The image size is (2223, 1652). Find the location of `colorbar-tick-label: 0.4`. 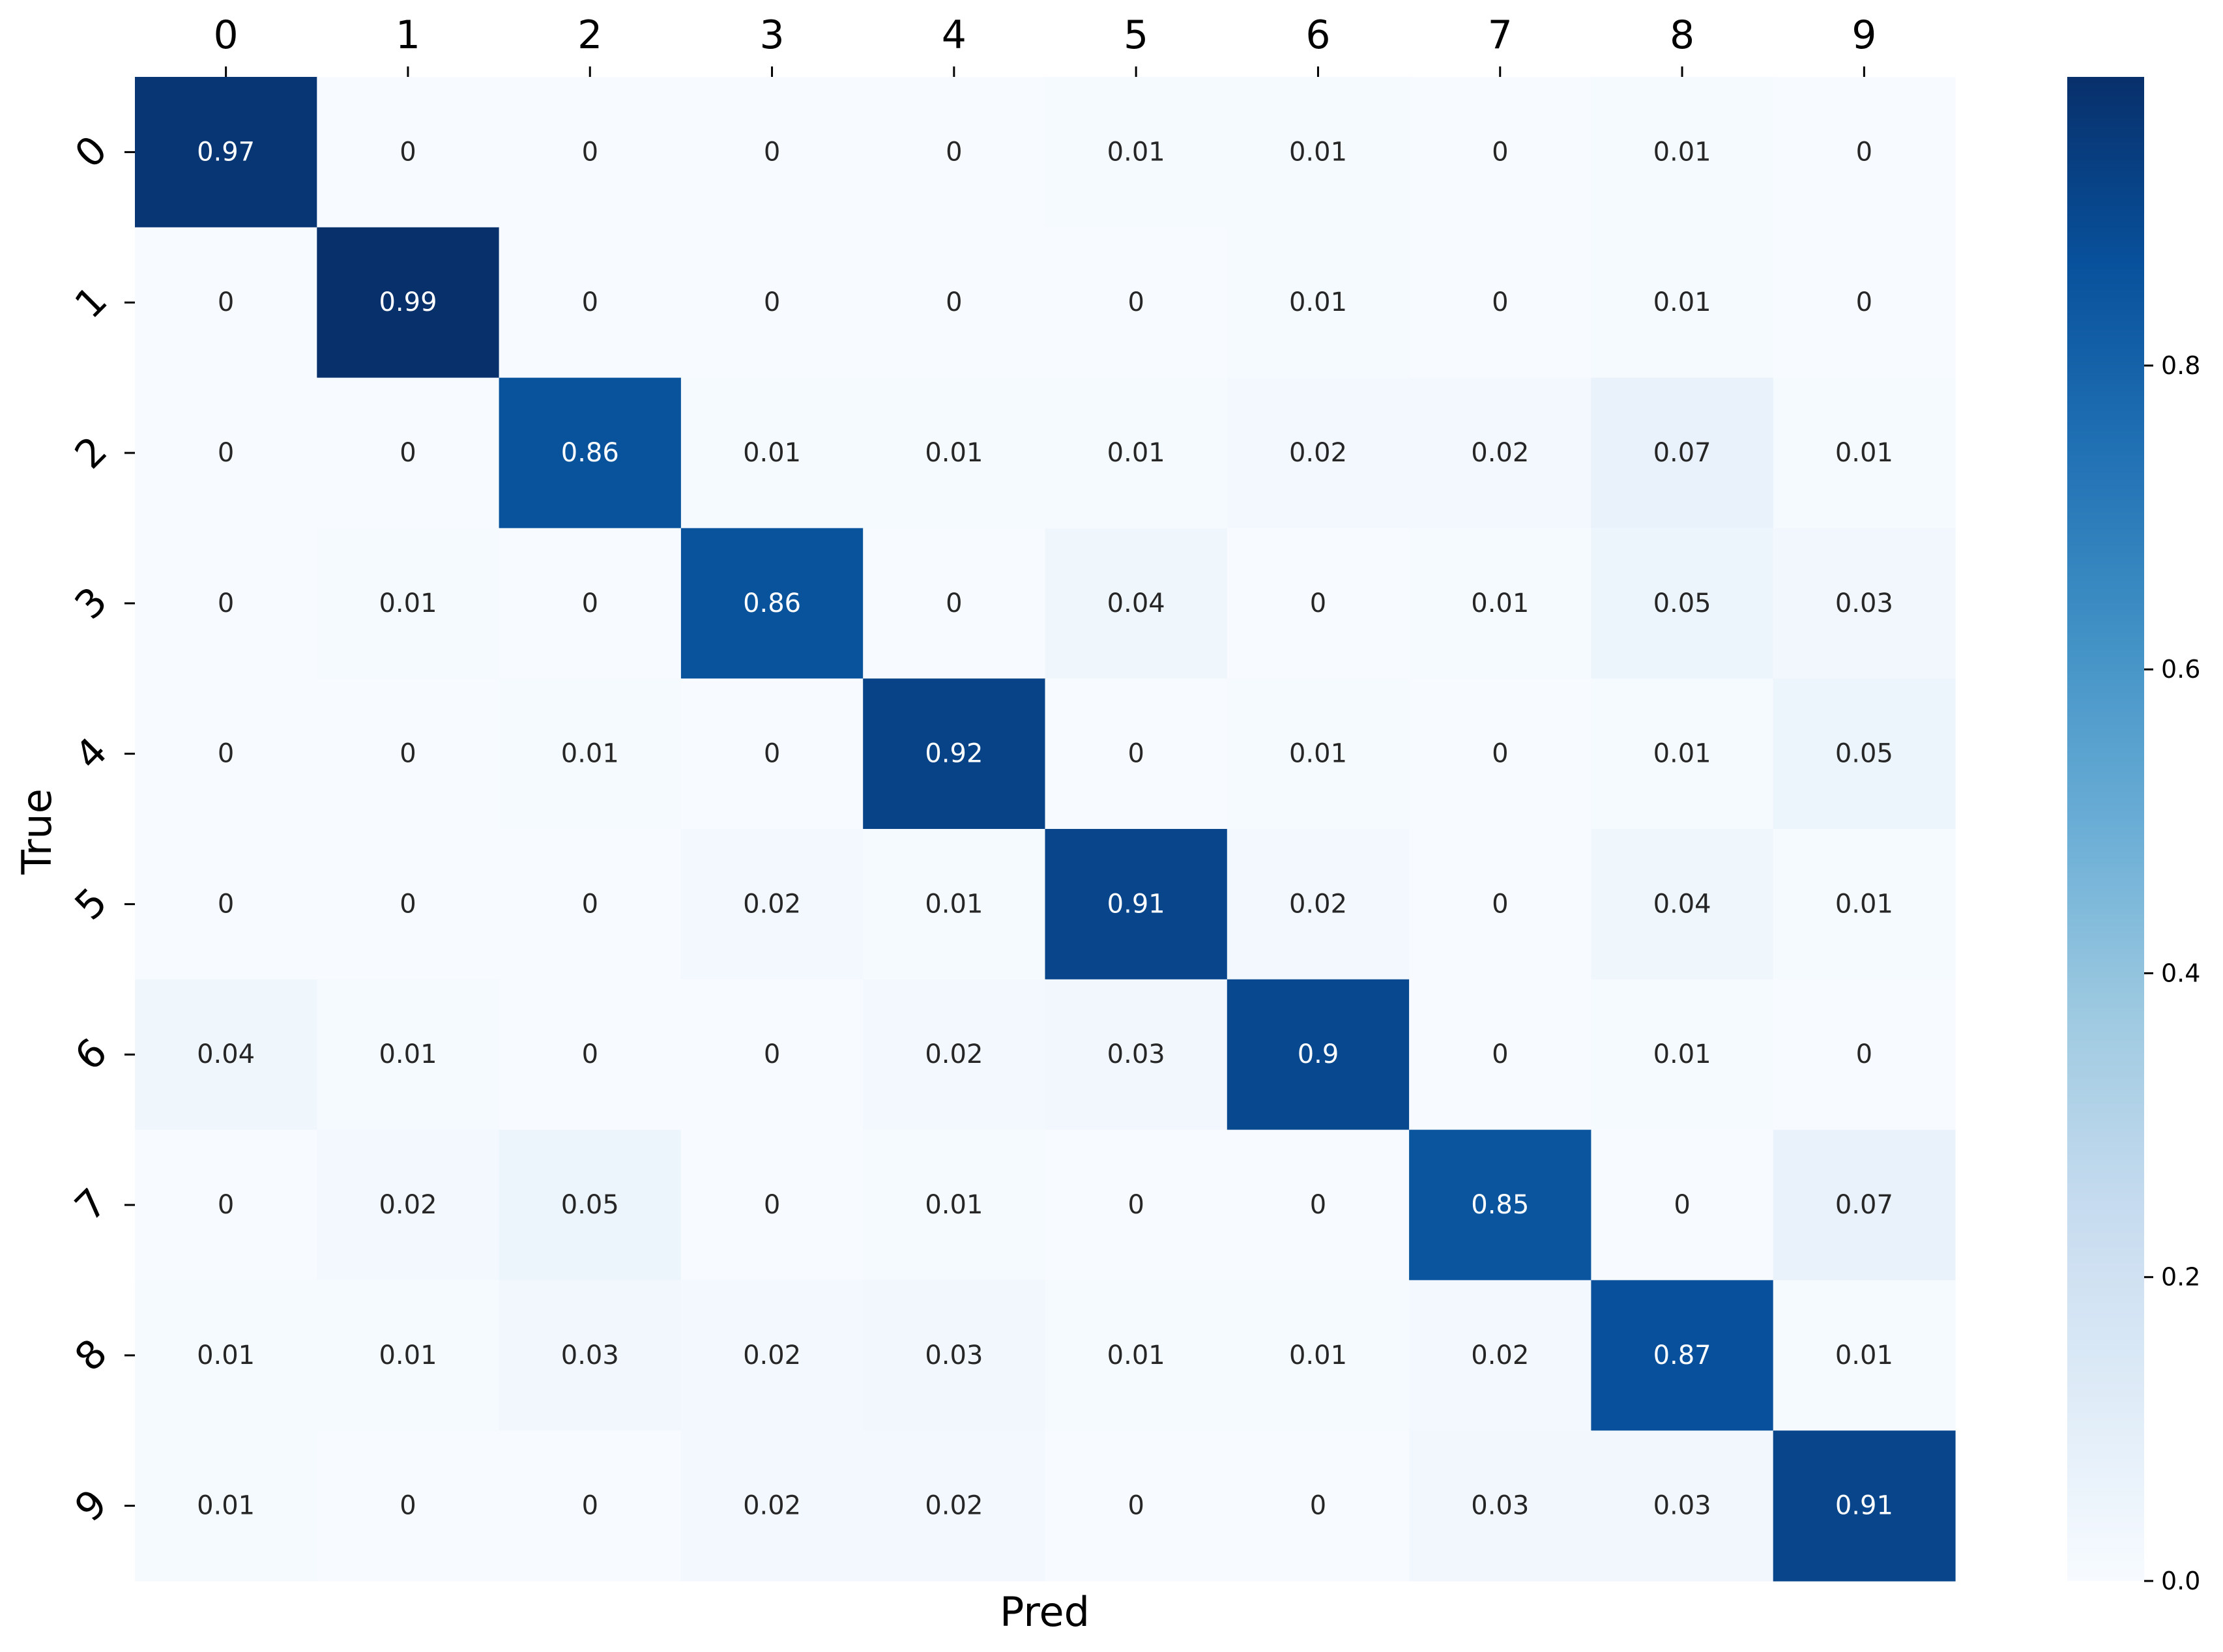

colorbar-tick-label: 0.4 is located at coordinates (2180, 973).